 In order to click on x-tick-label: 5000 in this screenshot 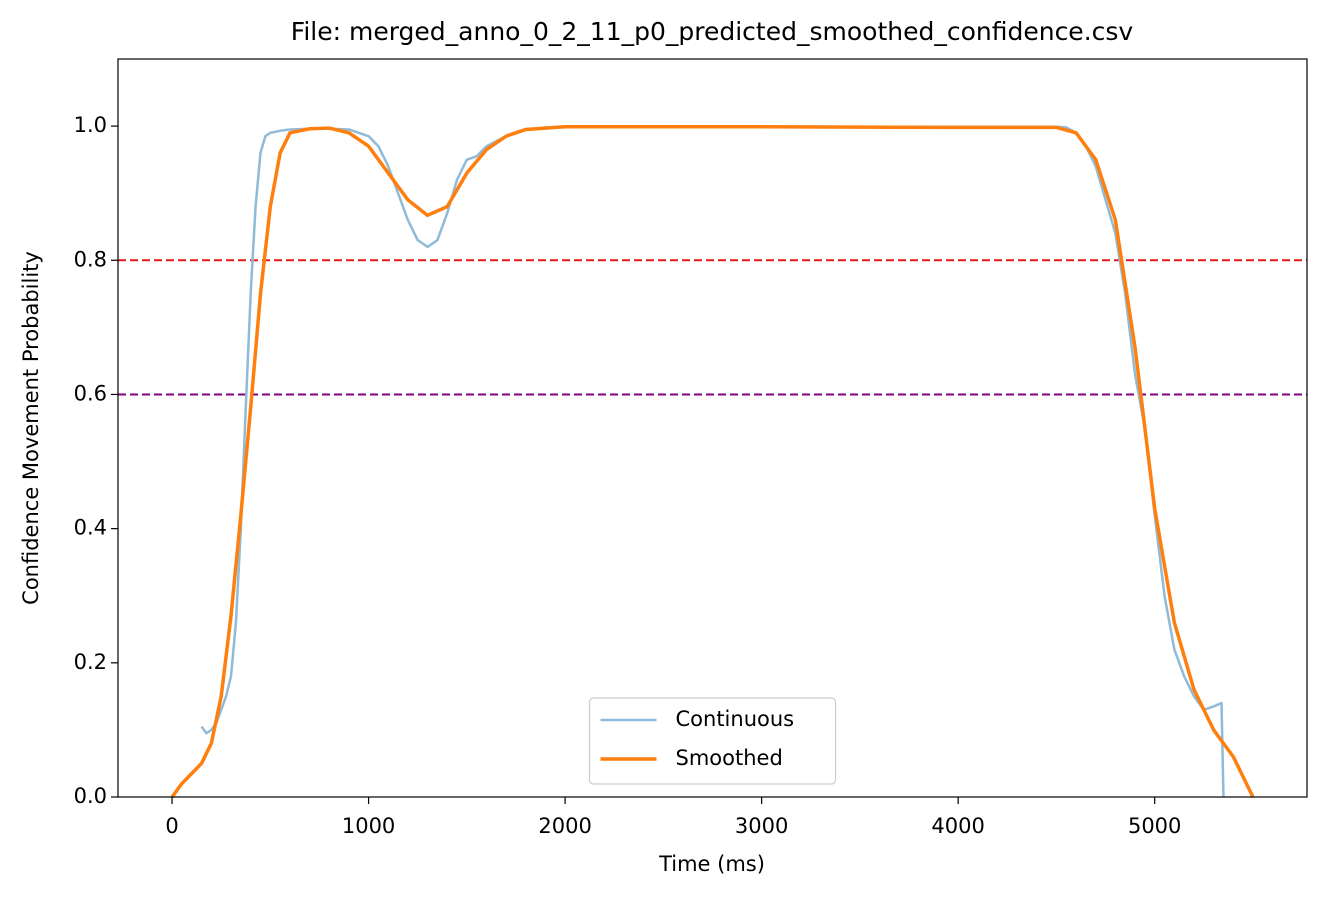, I will do `click(1154, 826)`.